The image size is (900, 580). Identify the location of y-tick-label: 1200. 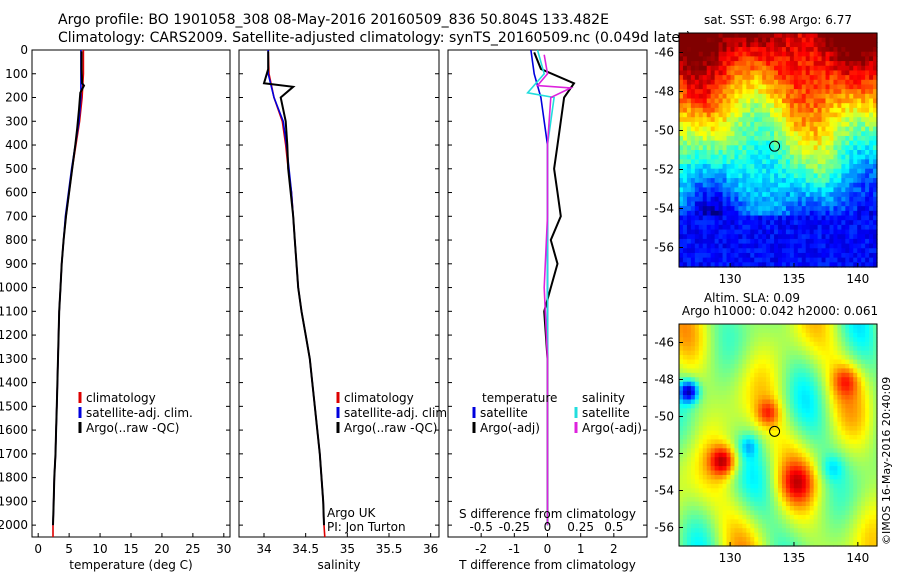
(14, 335).